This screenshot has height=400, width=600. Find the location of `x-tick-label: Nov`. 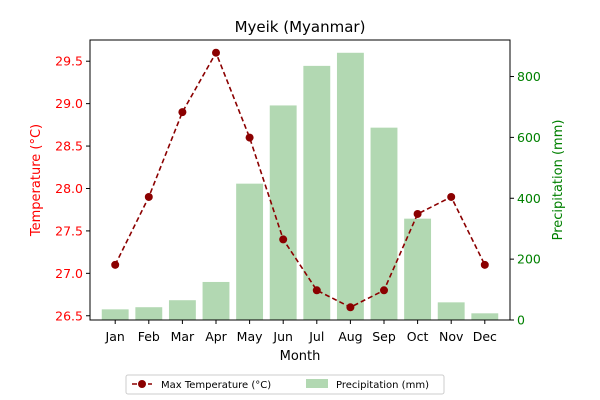

x-tick-label: Nov is located at coordinates (451, 336).